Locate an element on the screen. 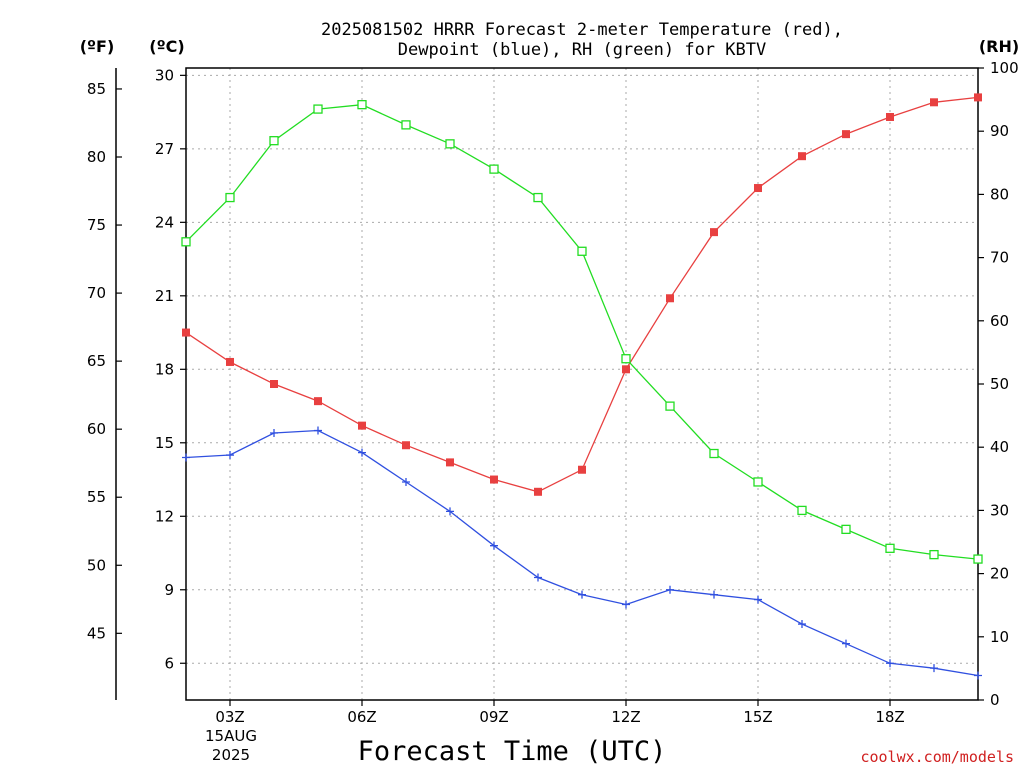 Image resolution: width=1024 pixels, height=768 pixels. x-tick-label: 18Z is located at coordinates (889, 717).